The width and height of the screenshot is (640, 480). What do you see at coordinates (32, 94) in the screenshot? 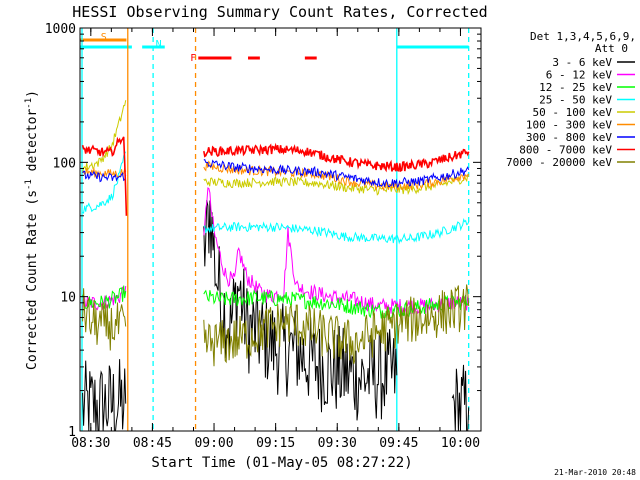
I see `y-label-part: )` at bounding box center [32, 94].